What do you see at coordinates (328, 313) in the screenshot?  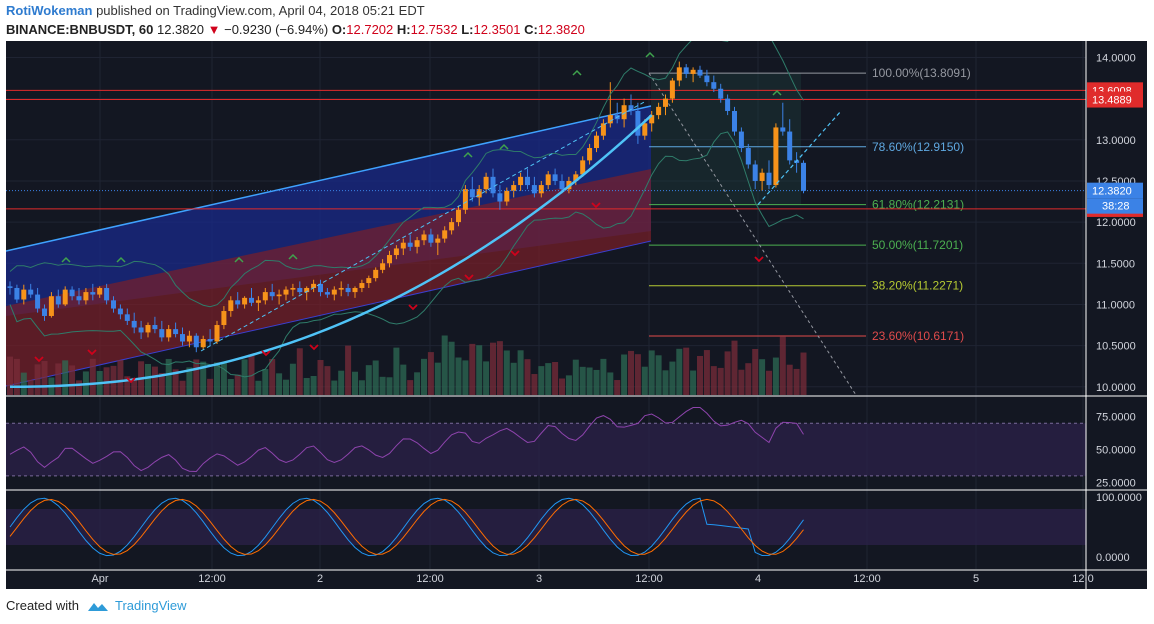 I see `channel-lower-line` at bounding box center [328, 313].